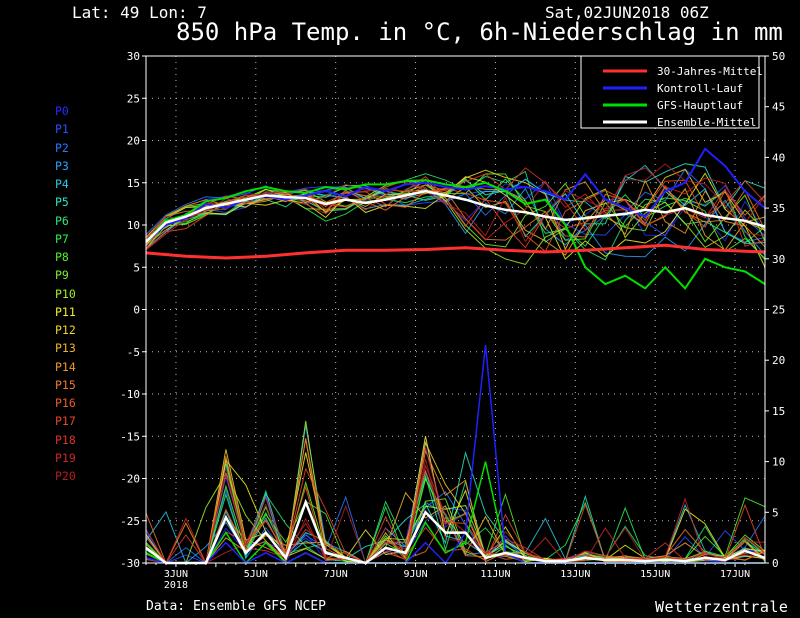 The height and width of the screenshot is (618, 800). Describe the element at coordinates (176, 585) in the screenshot. I see `x-tick-sublabel: 2018` at that location.